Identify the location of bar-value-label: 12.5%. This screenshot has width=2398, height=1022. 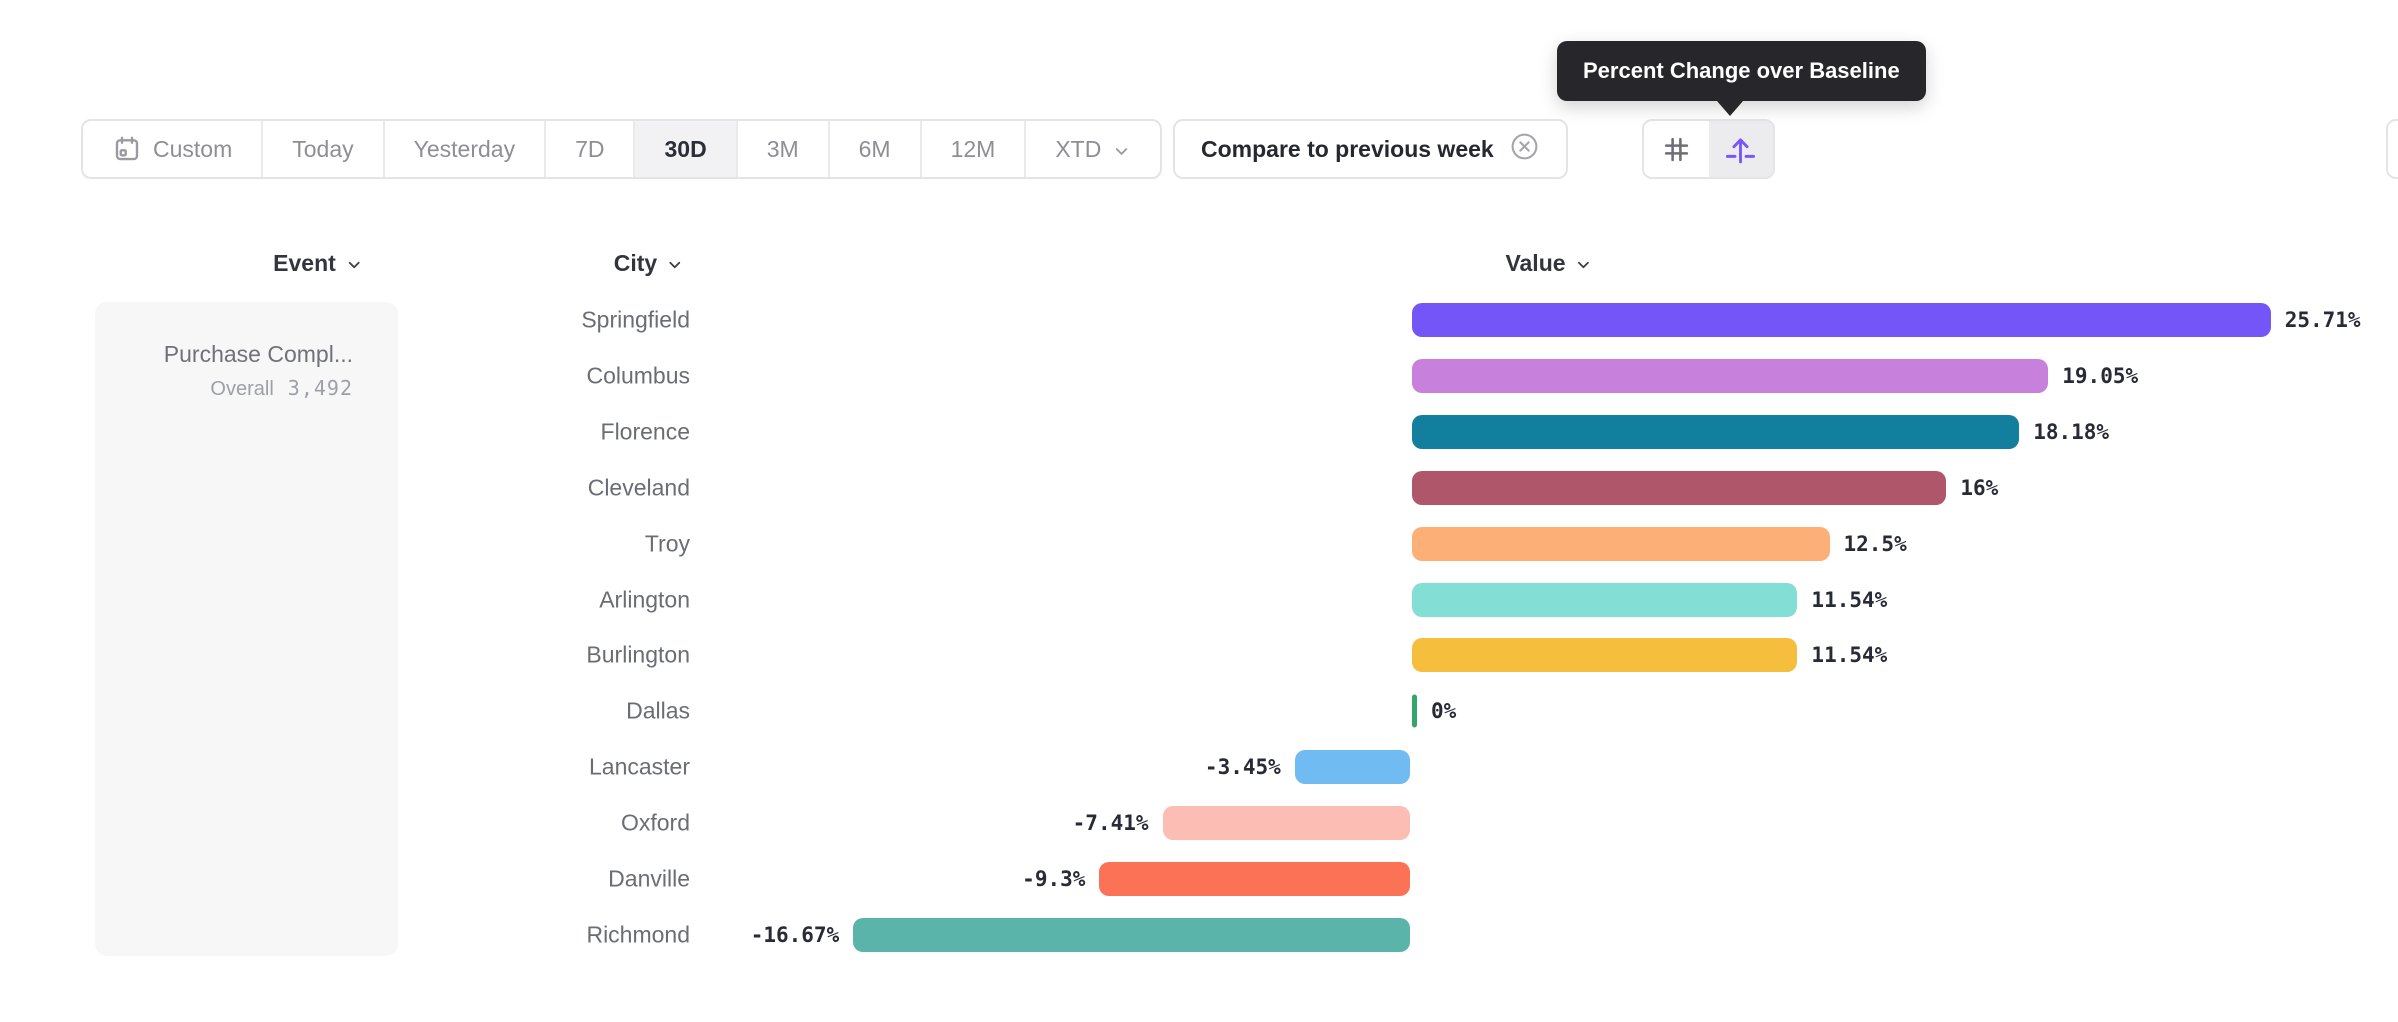
(1875, 543).